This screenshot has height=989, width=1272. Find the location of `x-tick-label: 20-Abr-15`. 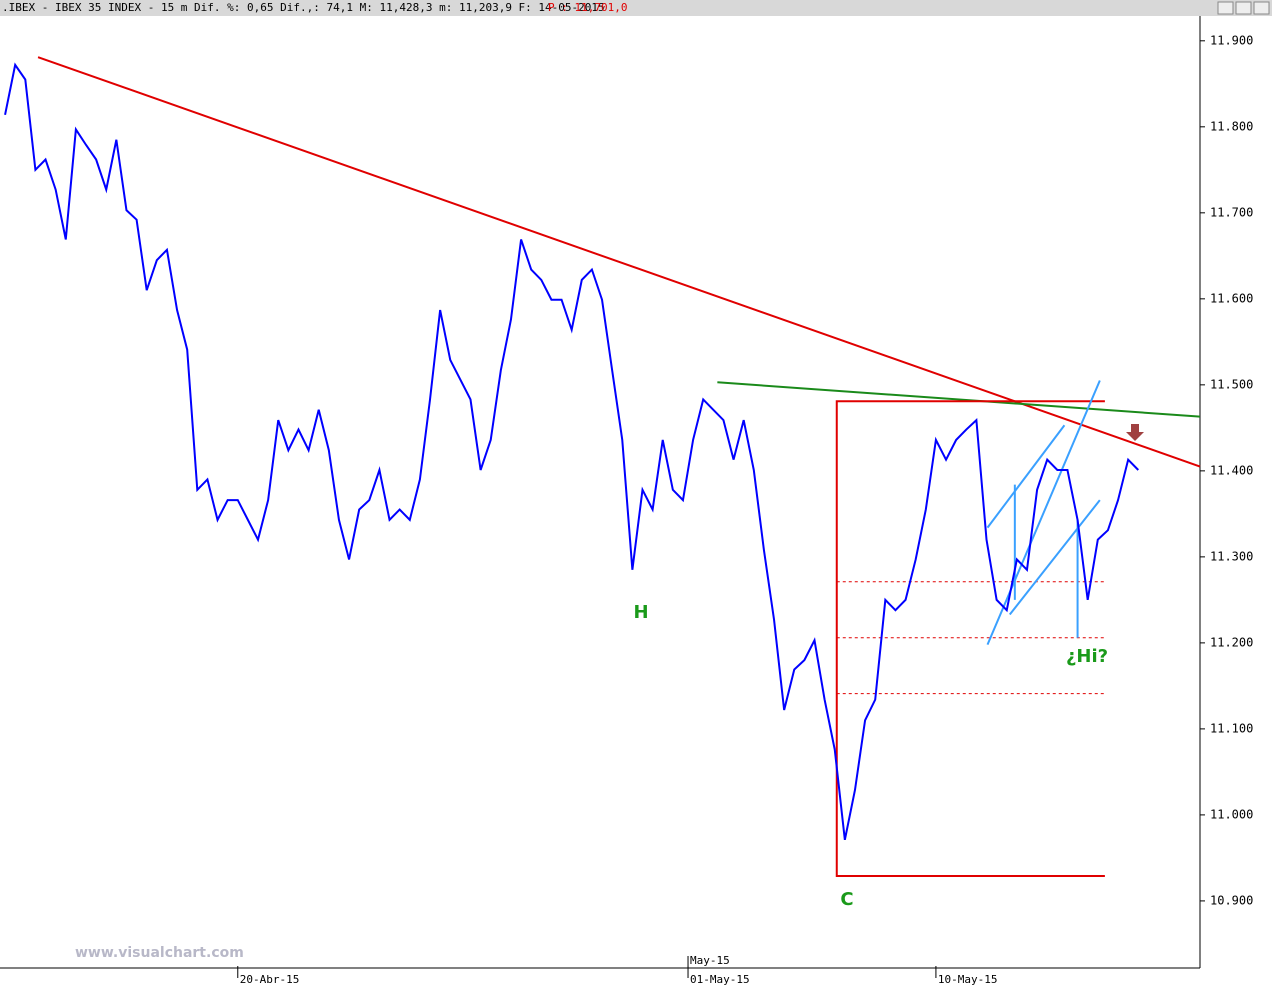

x-tick-label: 20-Abr-15 is located at coordinates (270, 979).